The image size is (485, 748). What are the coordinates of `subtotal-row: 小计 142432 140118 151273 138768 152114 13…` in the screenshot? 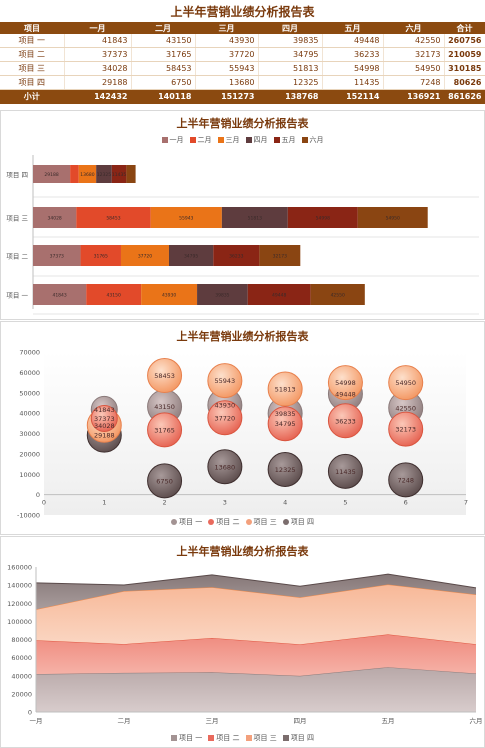 It's located at (242, 96).